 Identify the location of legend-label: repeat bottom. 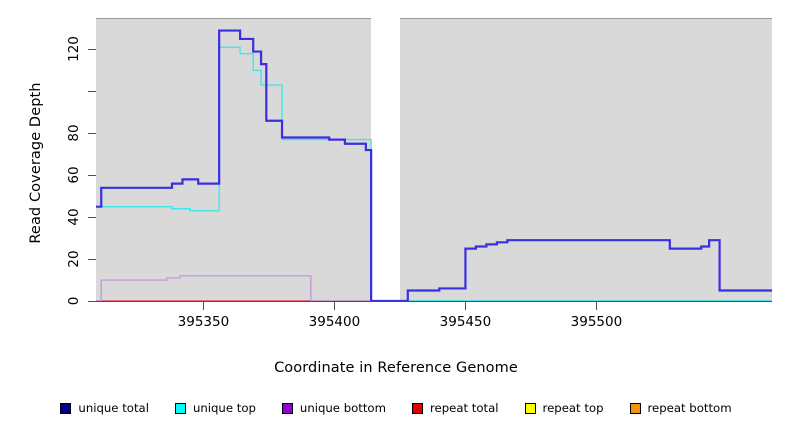
(689, 408).